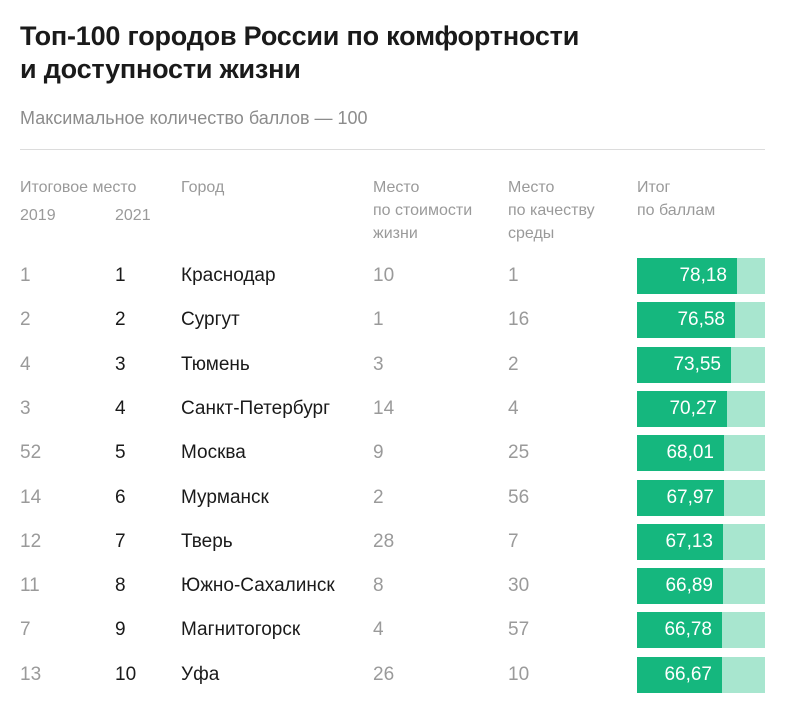  Describe the element at coordinates (390, 36) in the screenshot. I see `chart-title-line-1: Топ-100 городов России по комфортности` at that location.